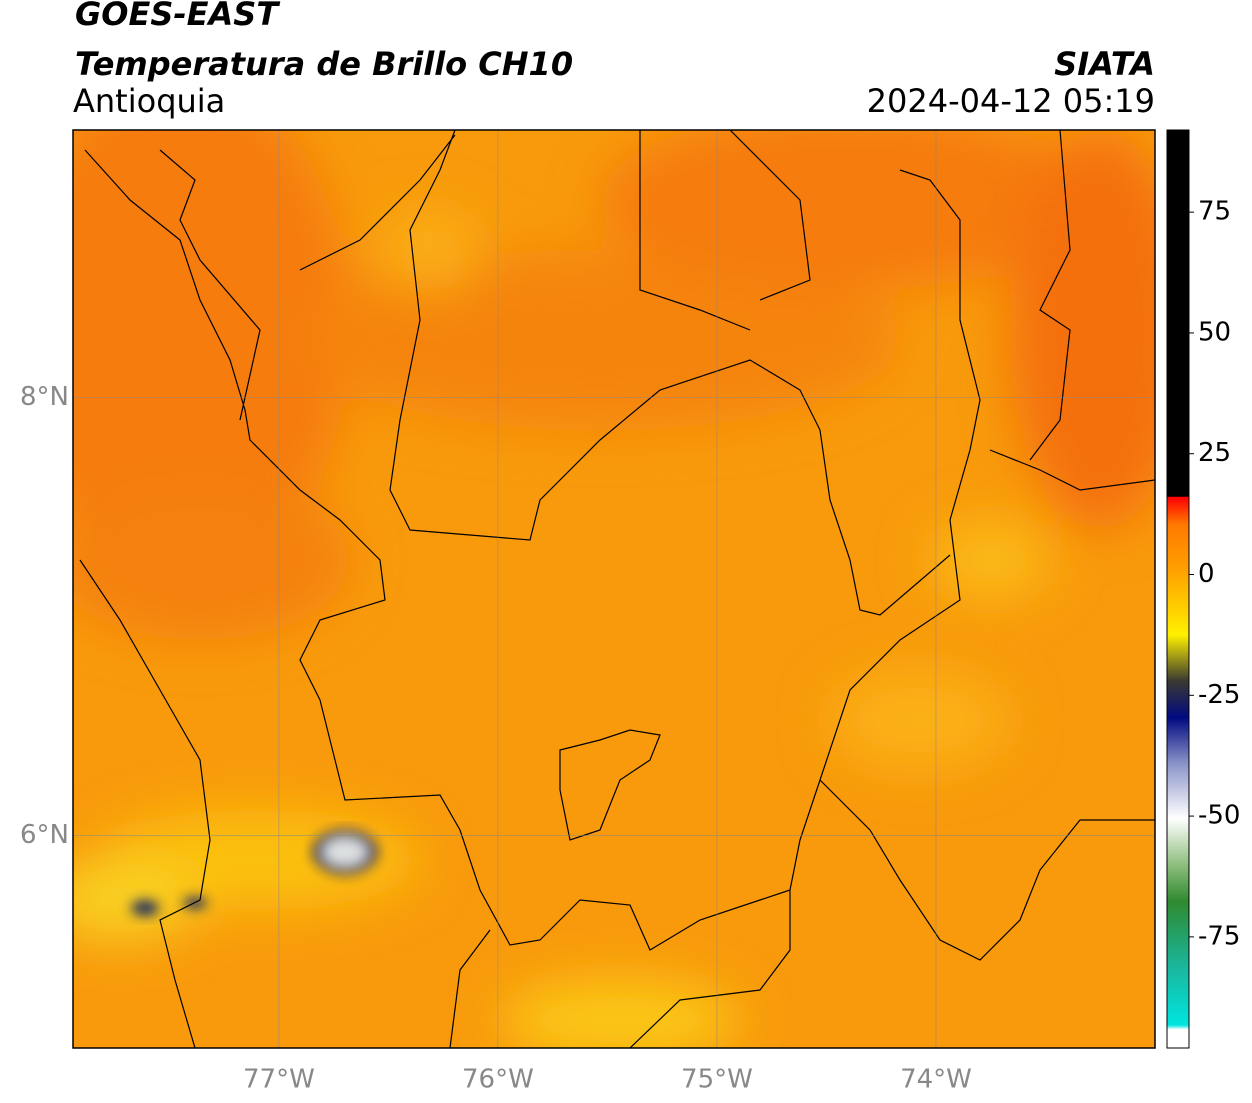 The image size is (1252, 1103). What do you see at coordinates (1104, 64) in the screenshot?
I see `source: SIATA` at bounding box center [1104, 64].